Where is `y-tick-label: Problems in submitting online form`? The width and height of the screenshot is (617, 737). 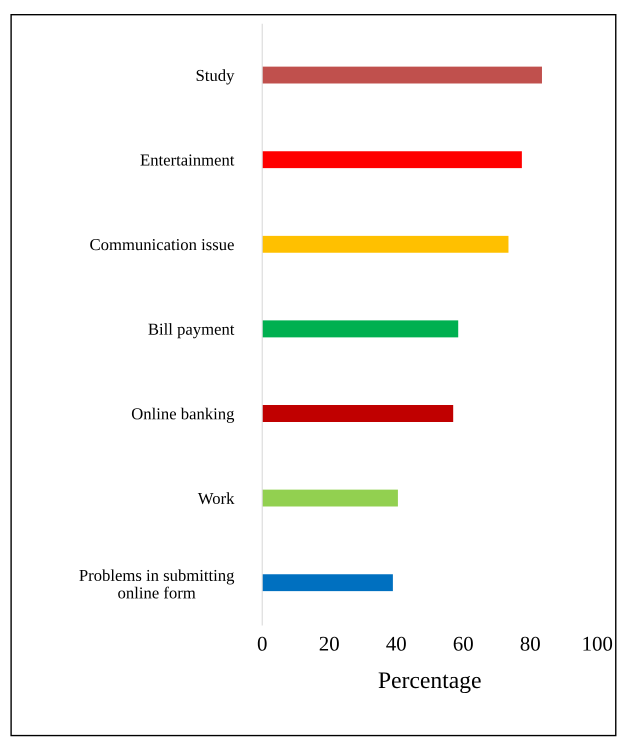 y-tick-label: Problems in submitting online form is located at coordinates (156, 584).